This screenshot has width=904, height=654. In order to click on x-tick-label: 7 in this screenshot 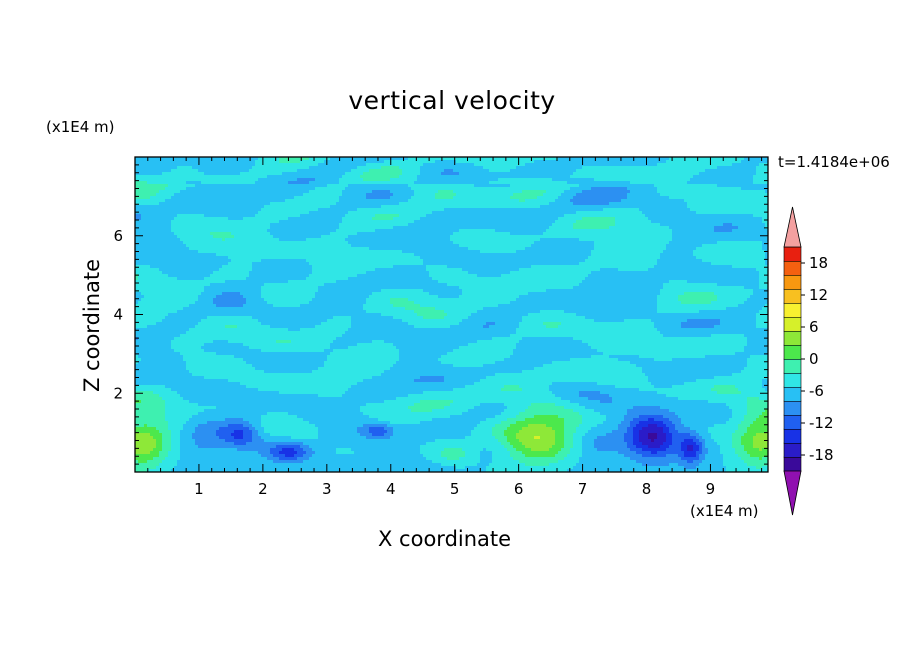, I will do `click(583, 489)`.